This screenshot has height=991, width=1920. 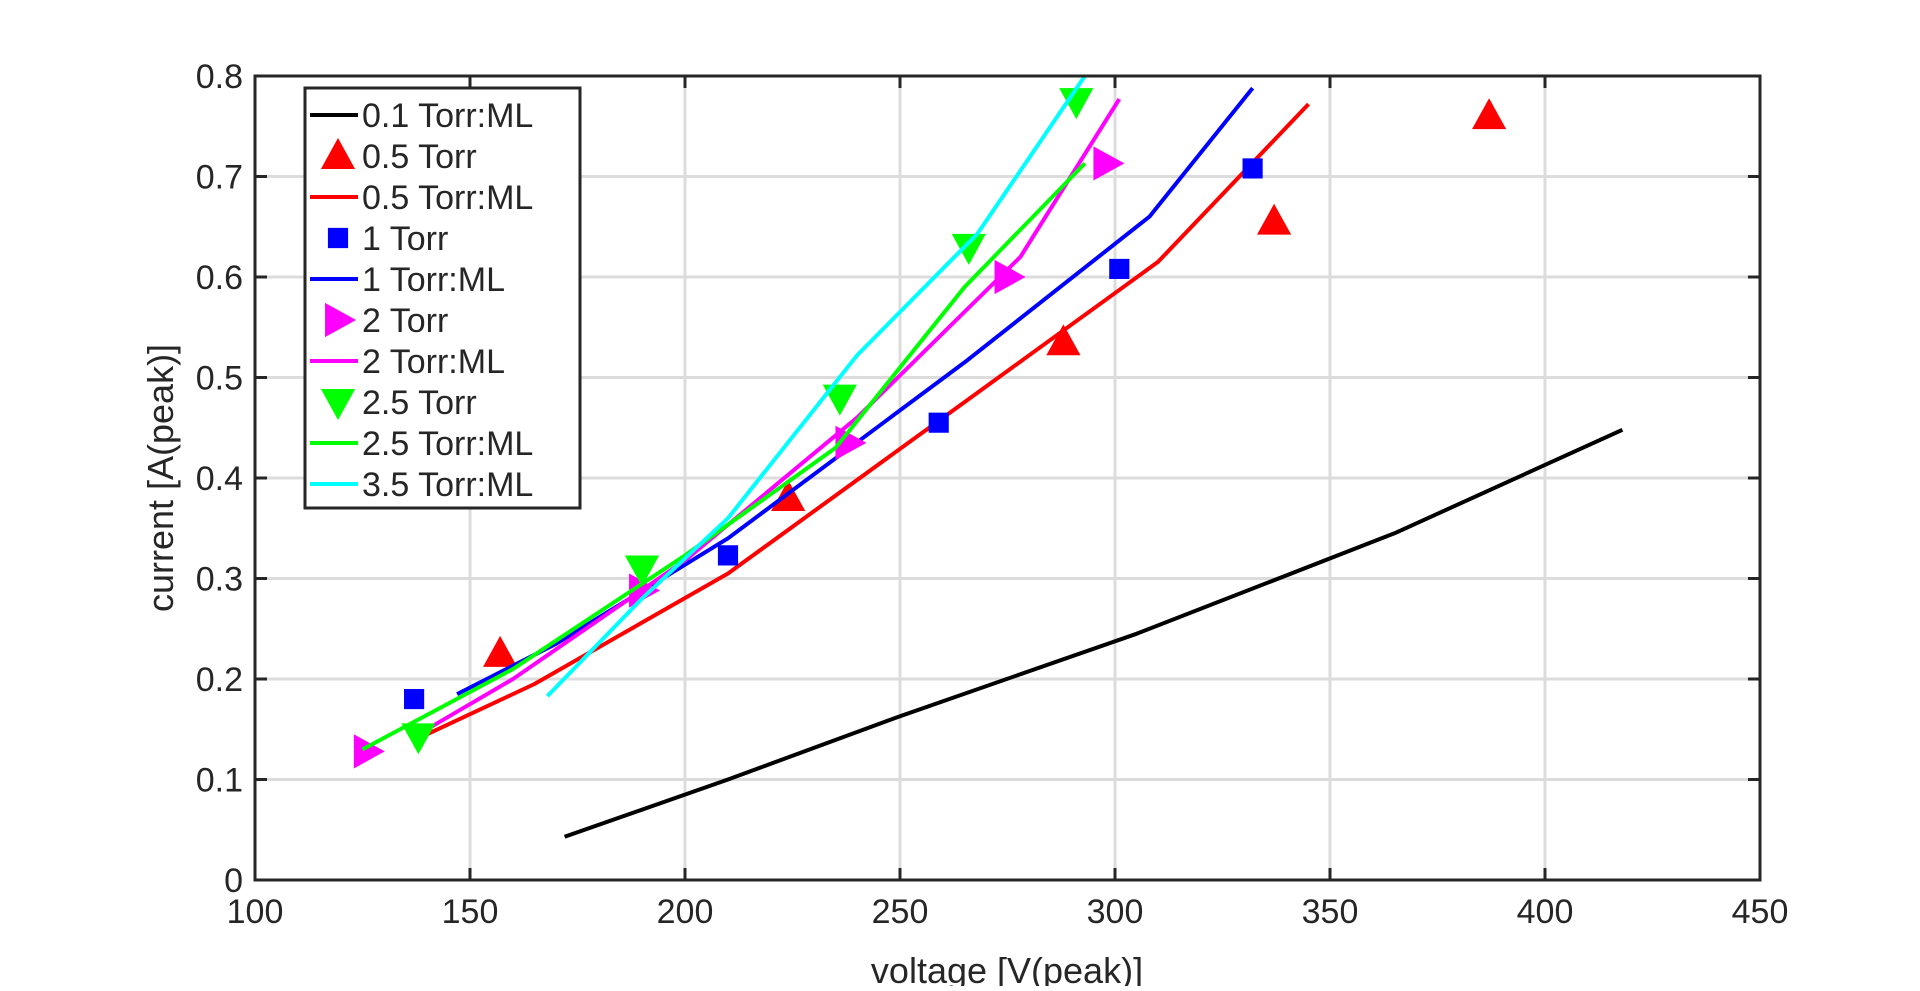 I want to click on x-tick-label: 350, so click(x=1330, y=912).